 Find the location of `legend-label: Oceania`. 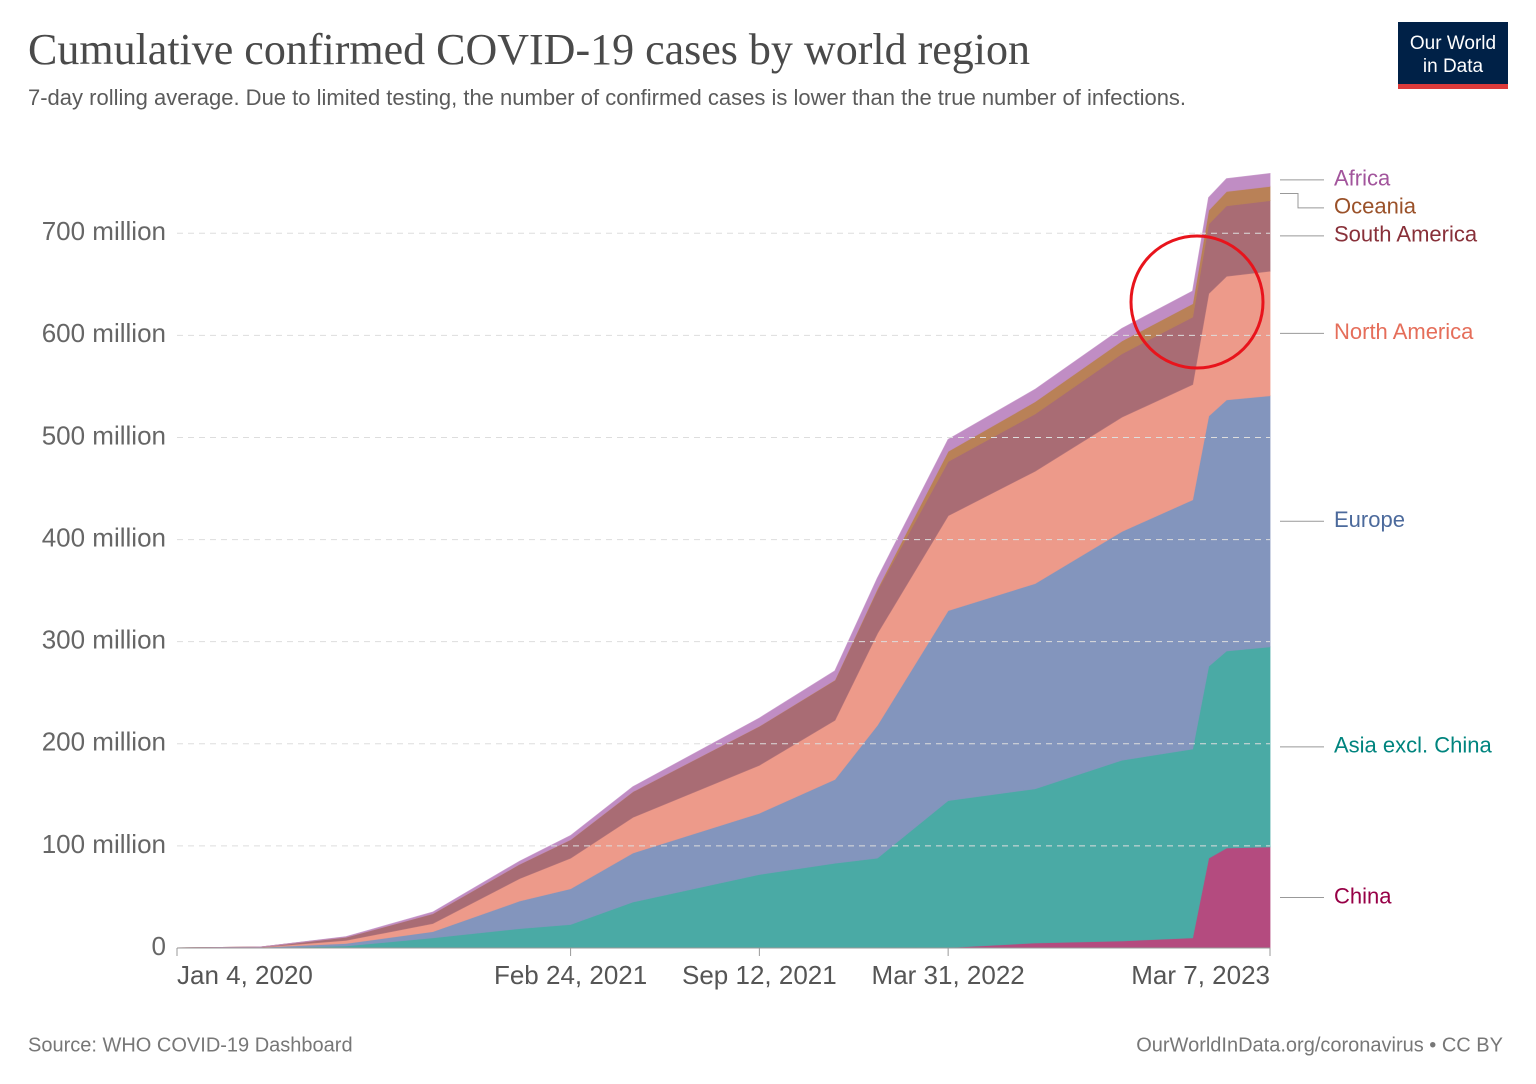

legend-label: Oceania is located at coordinates (1375, 206).